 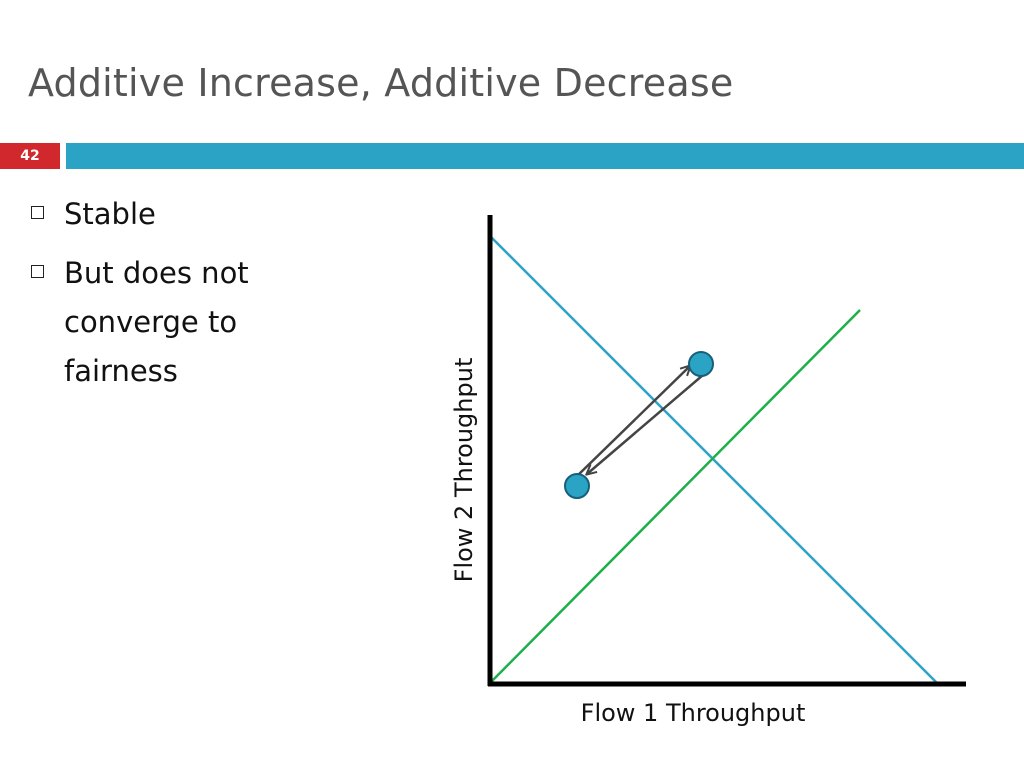 I want to click on decrease-arrow, so click(x=645, y=424).